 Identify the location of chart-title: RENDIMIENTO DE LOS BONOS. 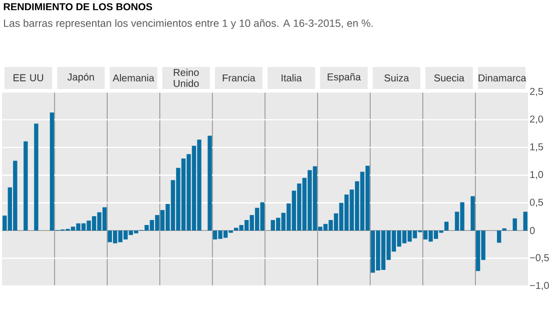
(78, 6).